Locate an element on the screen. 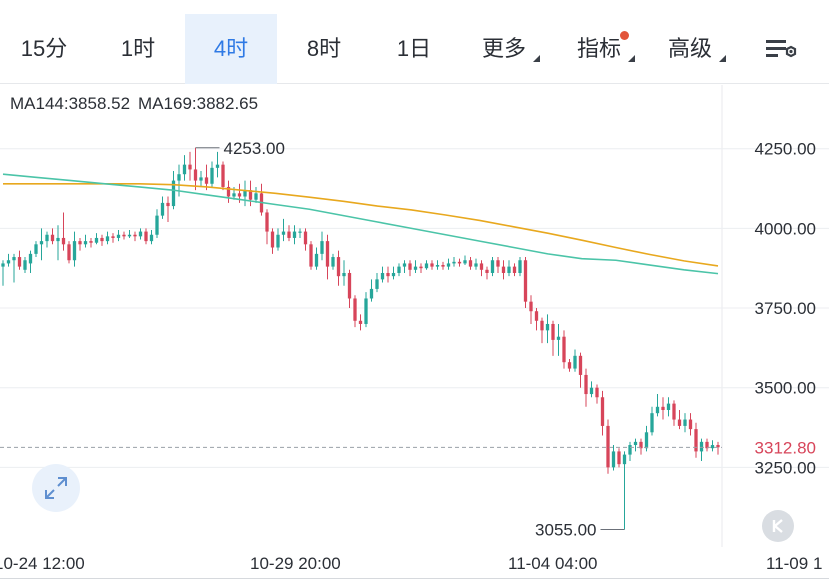 The image size is (829, 585). tab-4h: 4时 is located at coordinates (231, 49).